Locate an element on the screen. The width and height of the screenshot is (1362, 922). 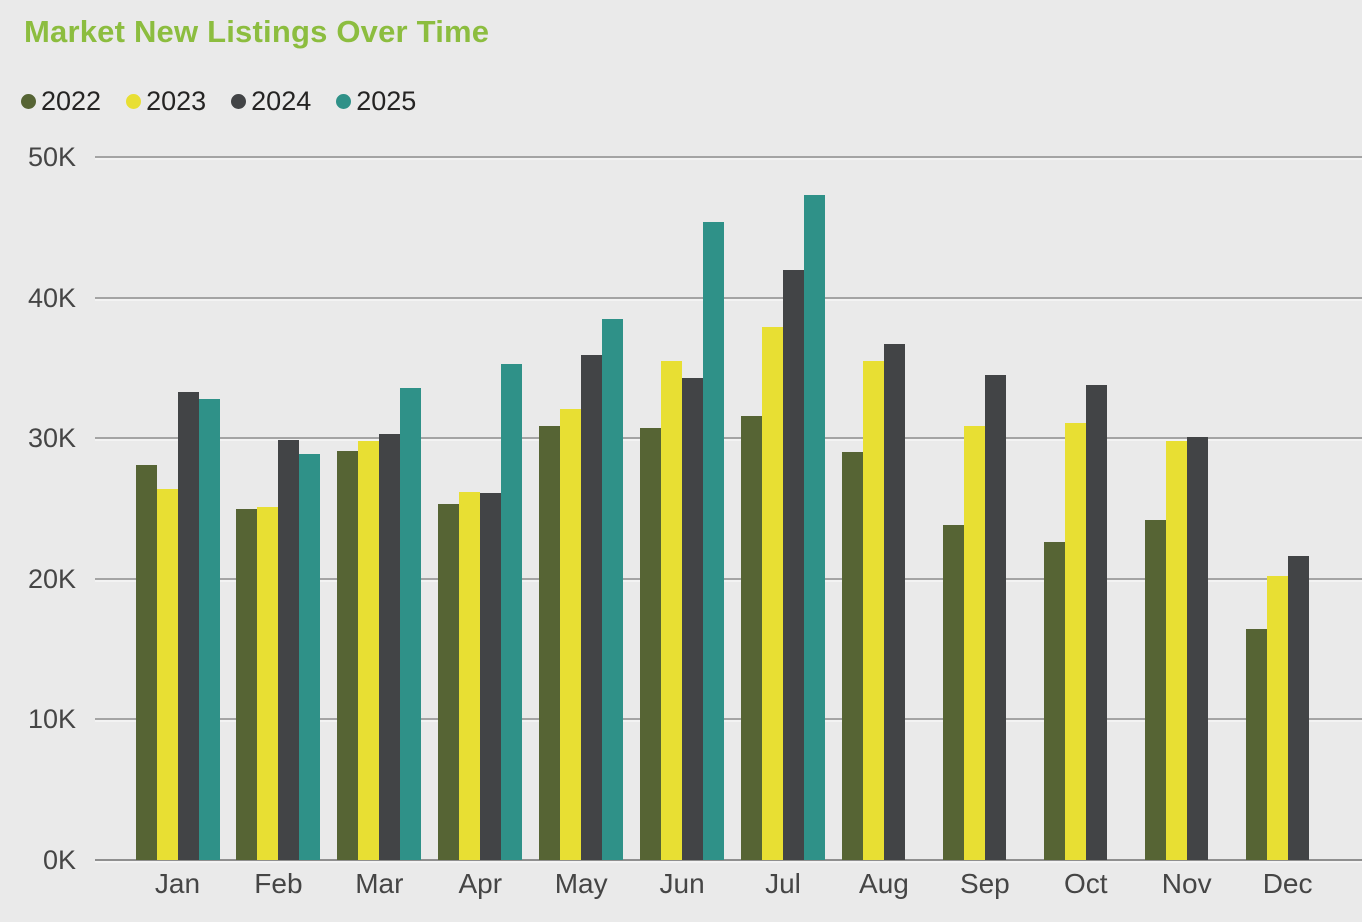
bar-group-jan is located at coordinates (177, 625).